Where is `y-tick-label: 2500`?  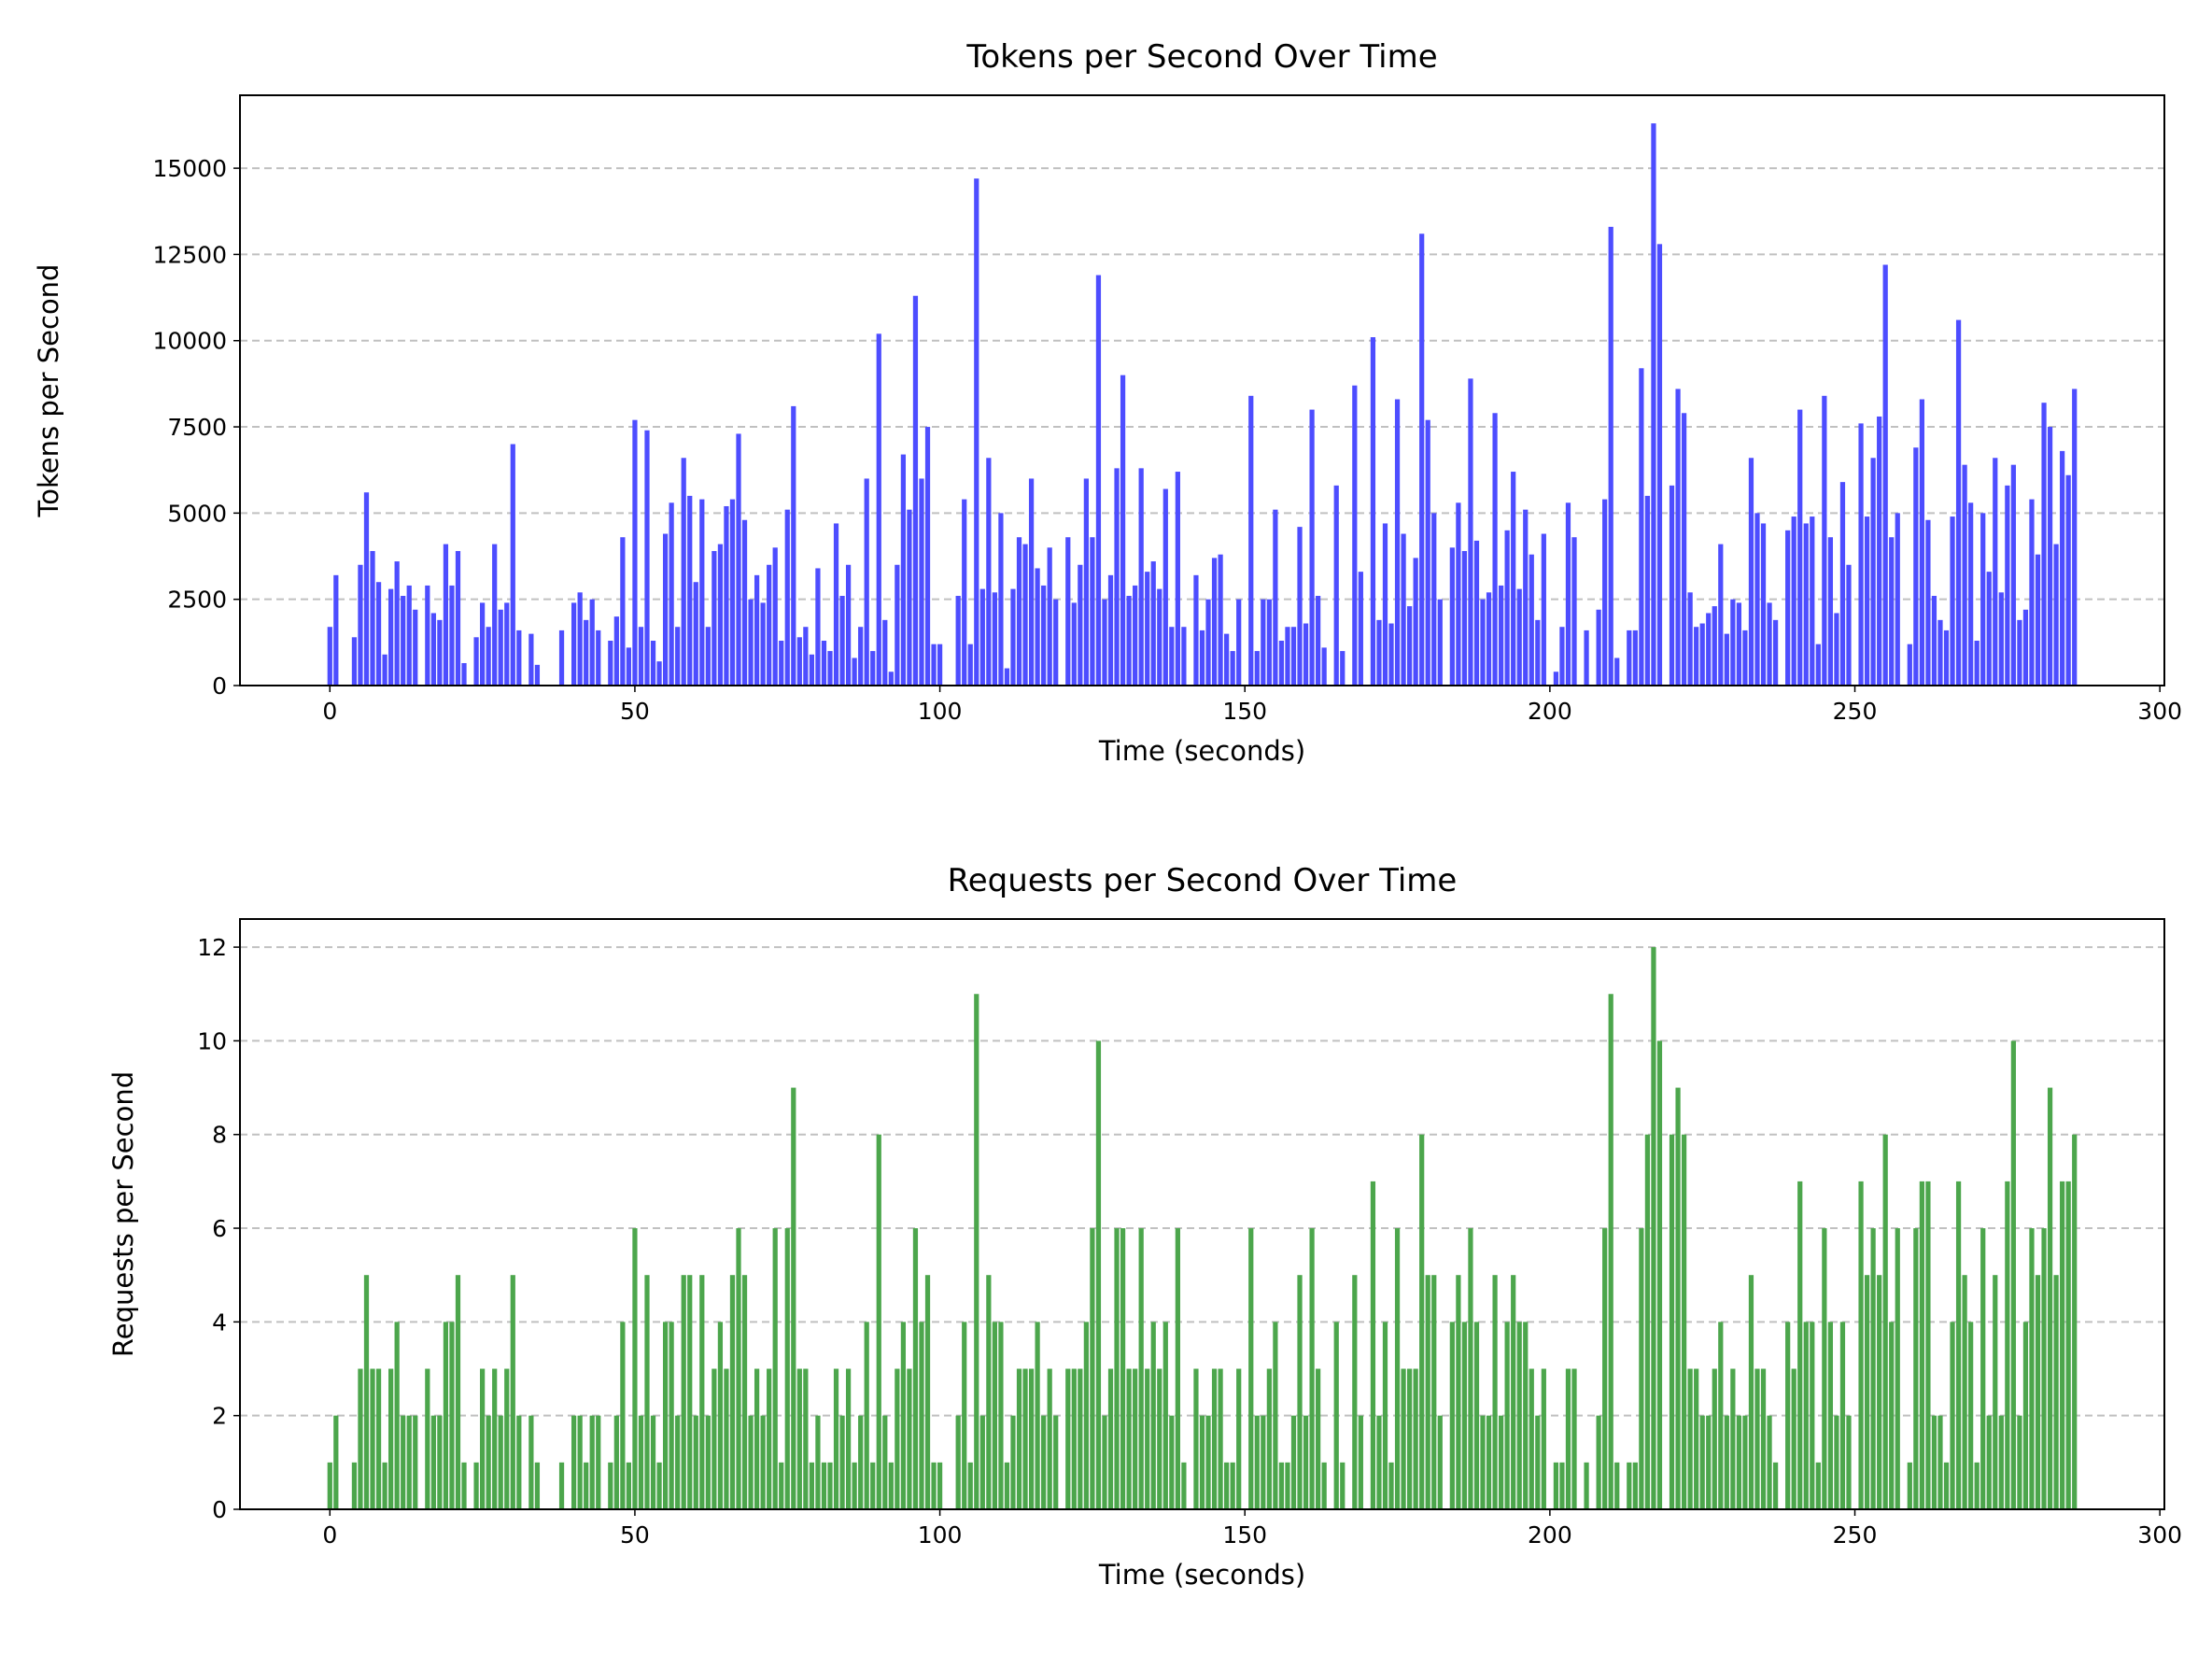 y-tick-label: 2500 is located at coordinates (197, 601).